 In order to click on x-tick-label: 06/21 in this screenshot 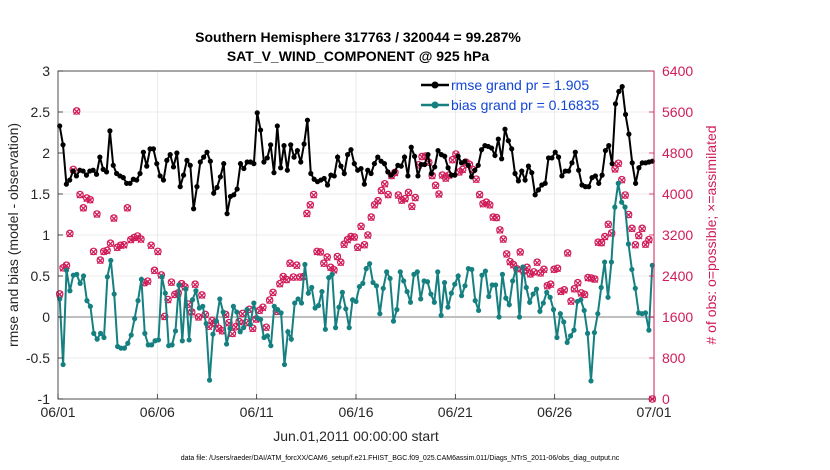, I will do `click(455, 412)`.